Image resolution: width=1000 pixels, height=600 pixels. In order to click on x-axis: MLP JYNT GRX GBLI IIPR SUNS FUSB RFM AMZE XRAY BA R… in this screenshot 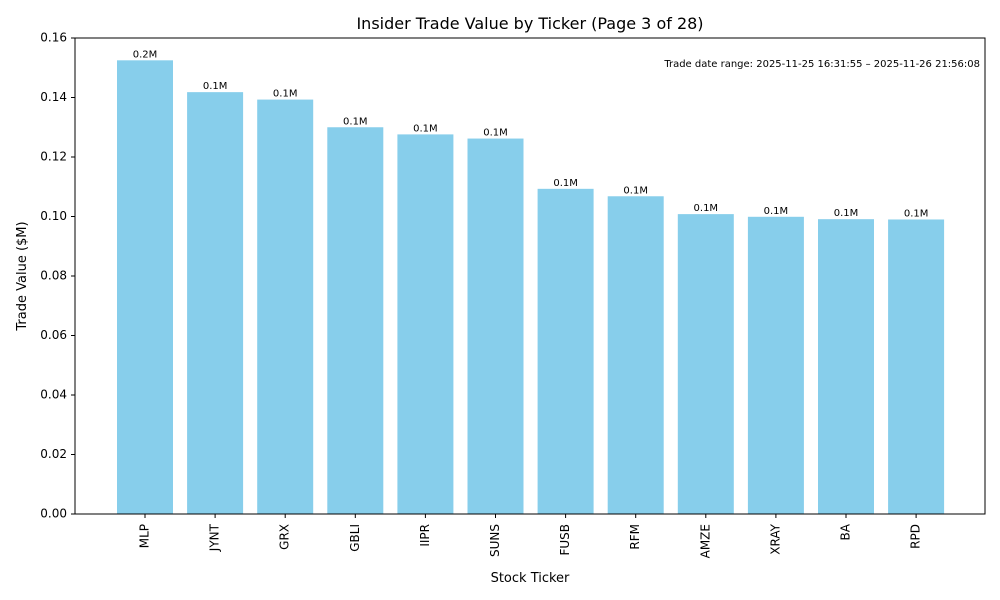, I will do `click(530, 536)`.